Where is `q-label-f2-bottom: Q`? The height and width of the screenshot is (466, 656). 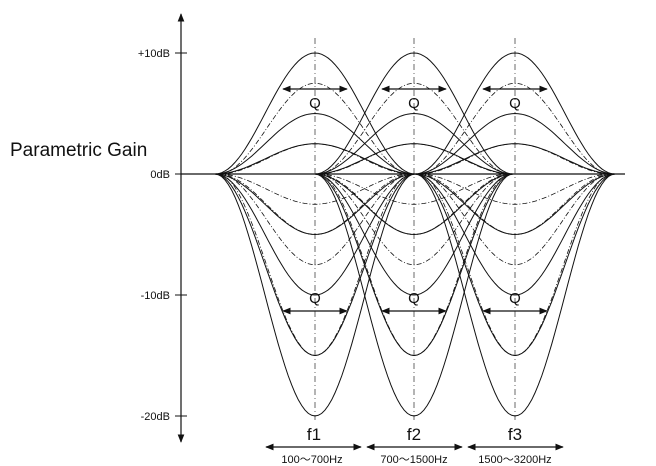 q-label-f2-bottom: Q is located at coordinates (414, 298).